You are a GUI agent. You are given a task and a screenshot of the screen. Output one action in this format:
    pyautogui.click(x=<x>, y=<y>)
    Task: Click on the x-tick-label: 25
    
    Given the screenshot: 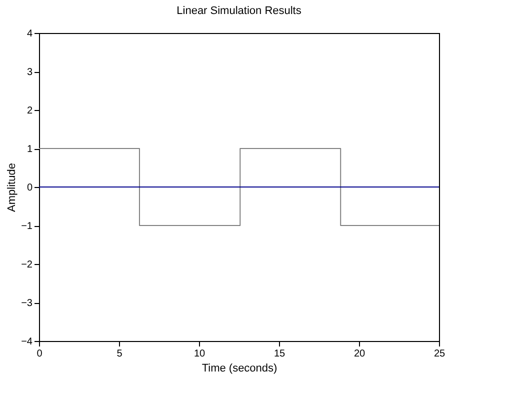 What is the action you would take?
    pyautogui.click(x=440, y=354)
    